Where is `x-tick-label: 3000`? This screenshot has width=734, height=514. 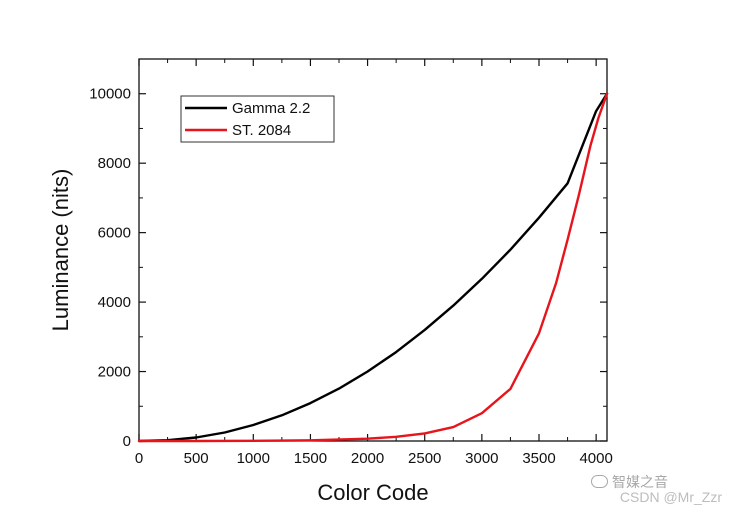 x-tick-label: 3000 is located at coordinates (481, 458).